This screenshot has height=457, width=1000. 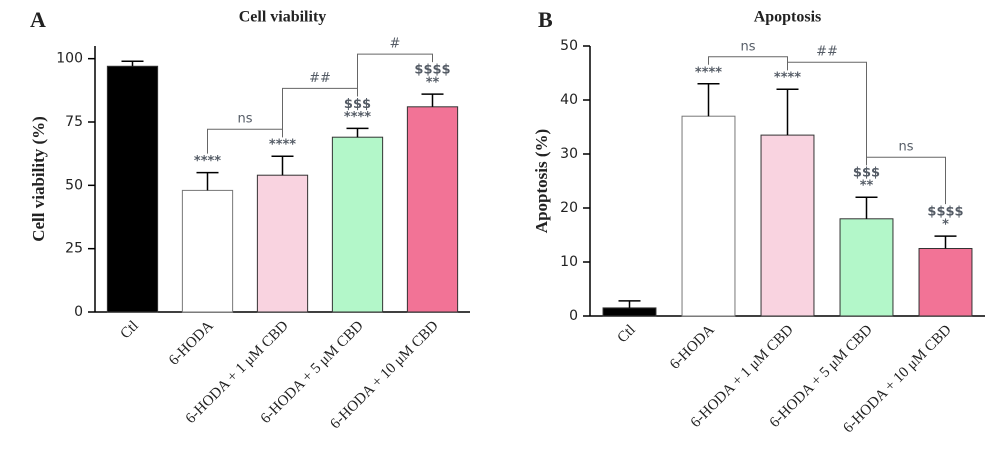 I want to click on chart-title: Apoptosis, so click(x=788, y=17).